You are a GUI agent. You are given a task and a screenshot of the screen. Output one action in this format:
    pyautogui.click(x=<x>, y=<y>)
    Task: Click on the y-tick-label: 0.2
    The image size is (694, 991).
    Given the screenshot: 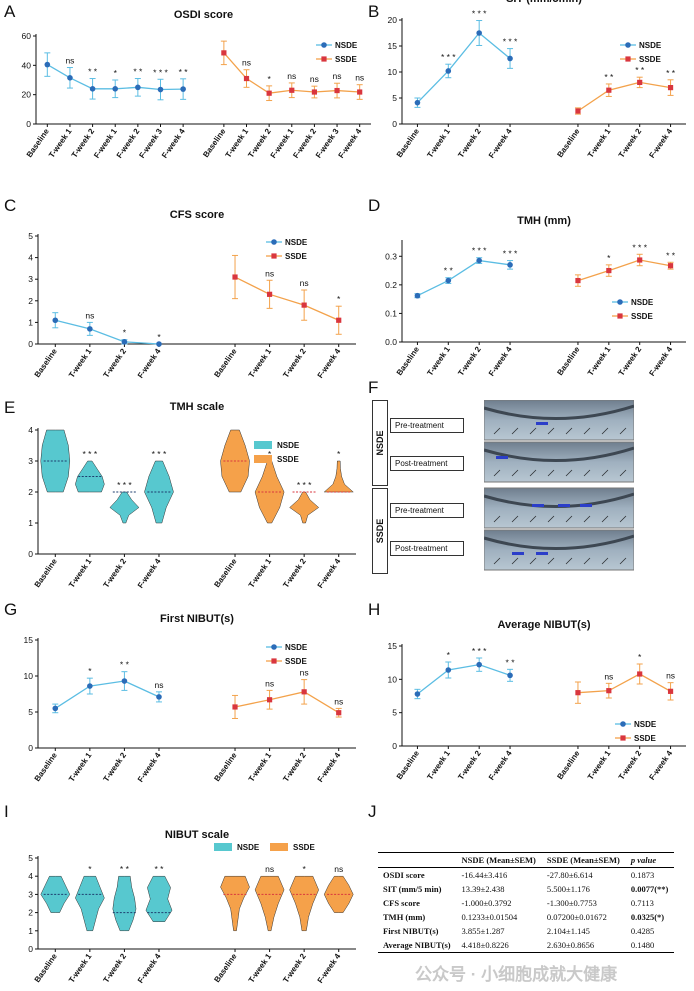 What is the action you would take?
    pyautogui.click(x=391, y=285)
    